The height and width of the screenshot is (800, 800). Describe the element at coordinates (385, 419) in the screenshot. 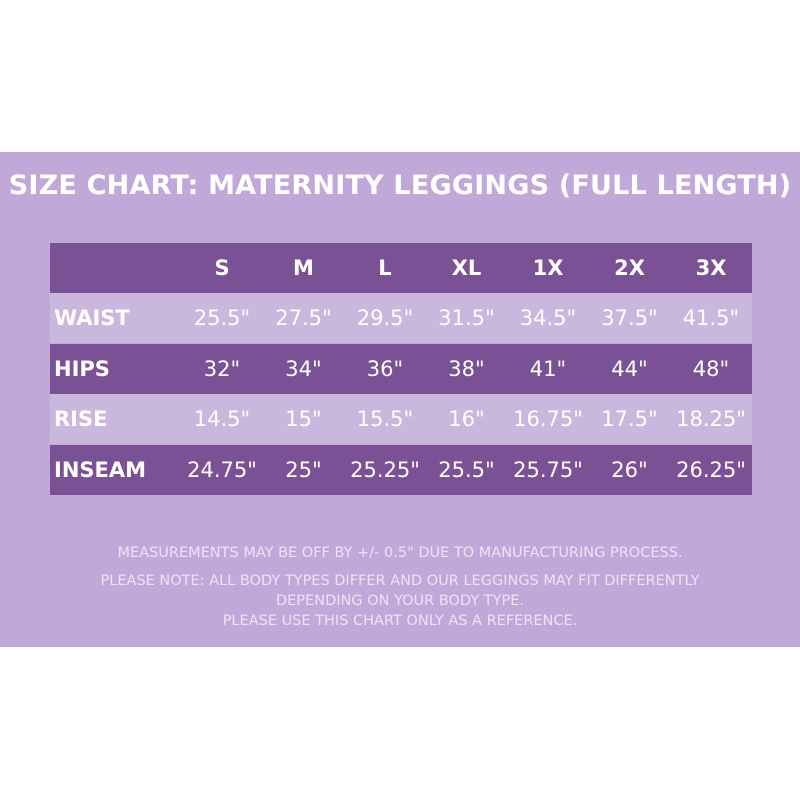

I see `table-cell: 15.5"` at that location.